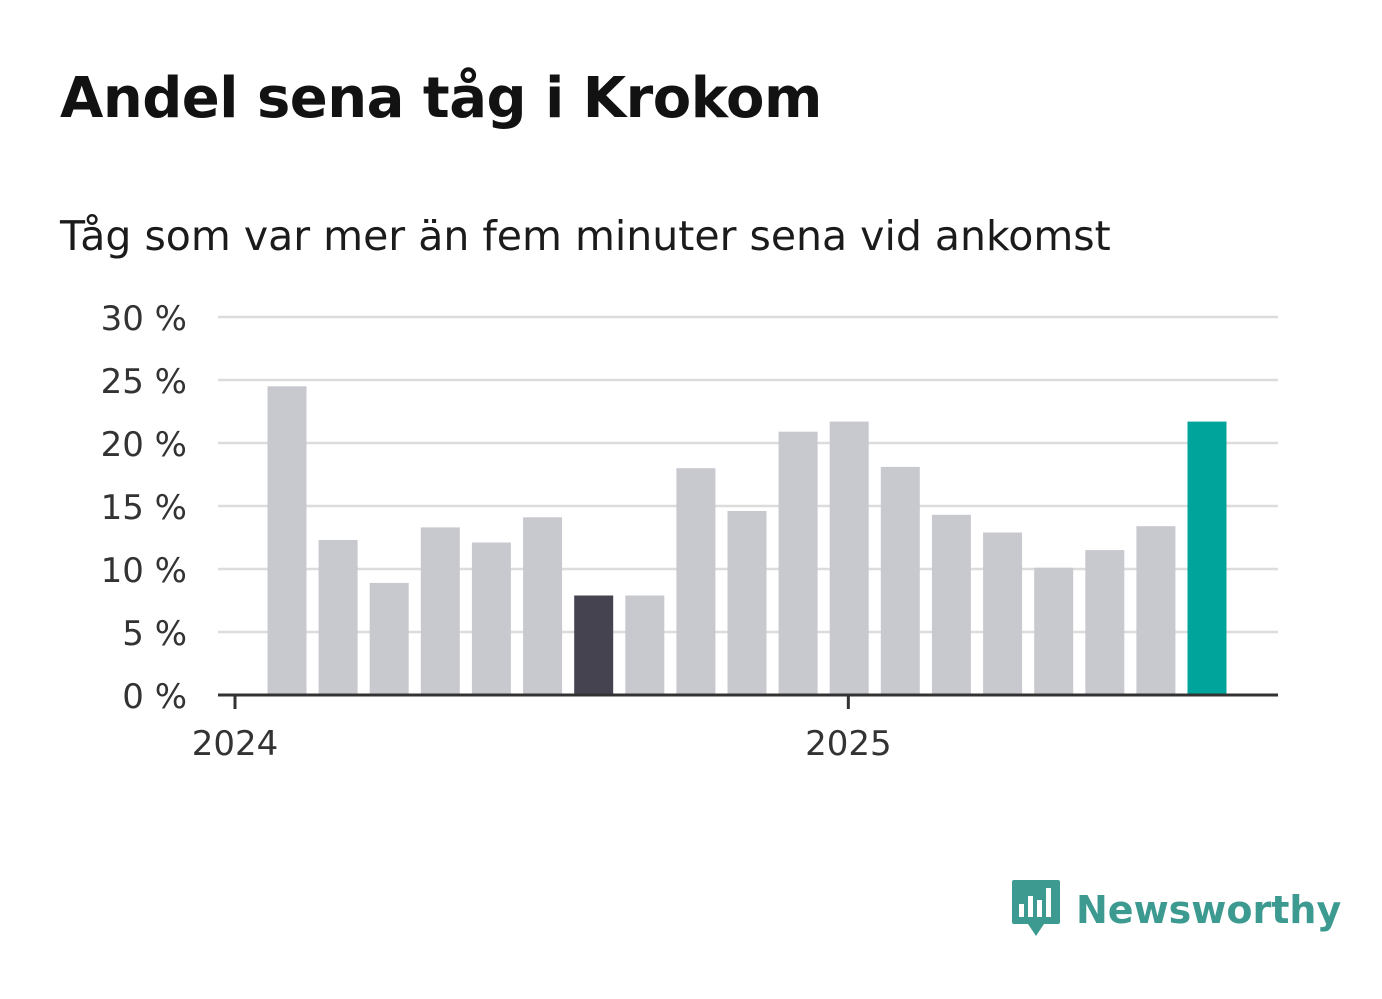  I want to click on y-tick-label: 10 %, so click(144, 571).